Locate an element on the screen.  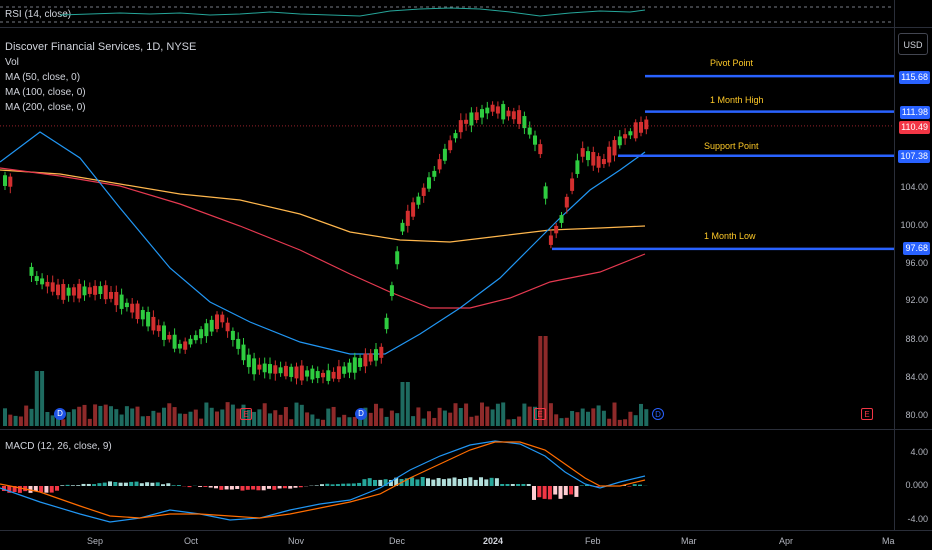
support-point-annotation: Support Point is located at coordinates (731, 146).